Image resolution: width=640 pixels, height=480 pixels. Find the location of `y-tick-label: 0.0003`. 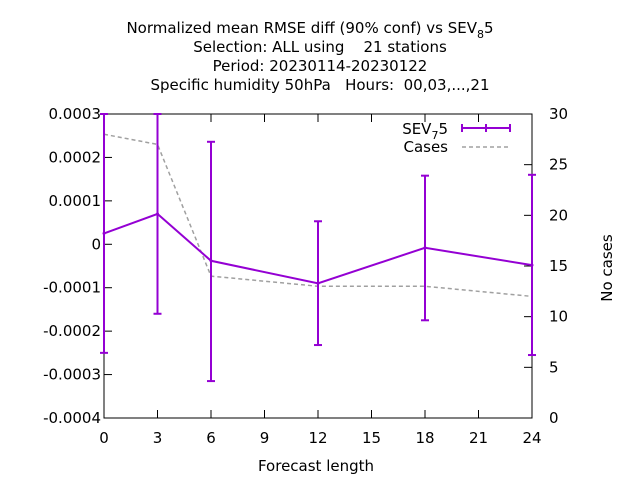

y-tick-label: 0.0003 is located at coordinates (75, 114).